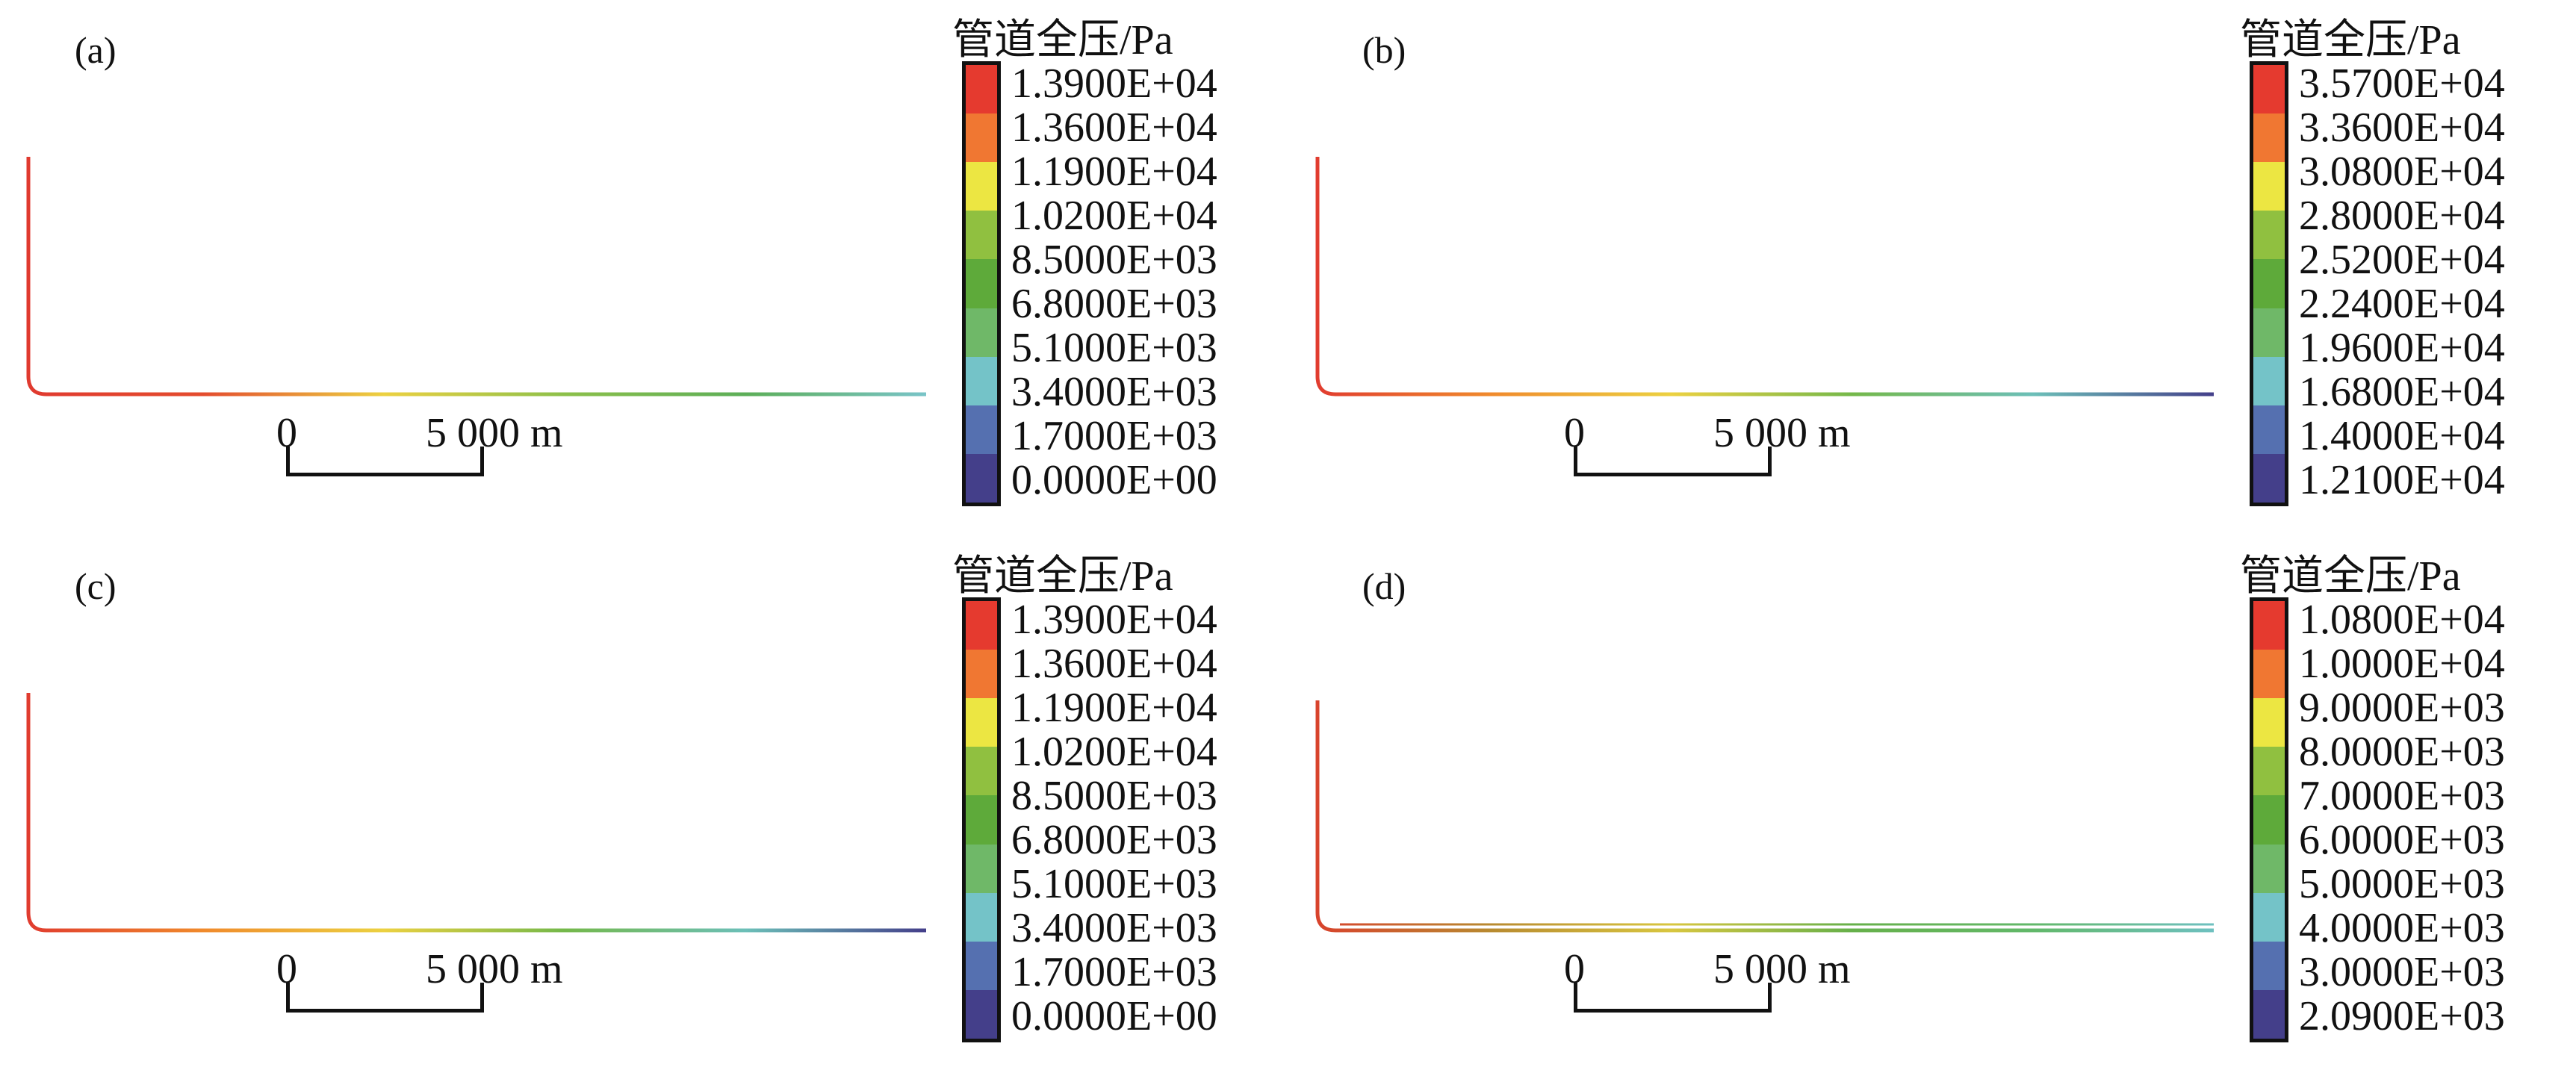  What do you see at coordinates (2402, 392) in the screenshot?
I see `legend-tick-label: 1.6800E+04` at bounding box center [2402, 392].